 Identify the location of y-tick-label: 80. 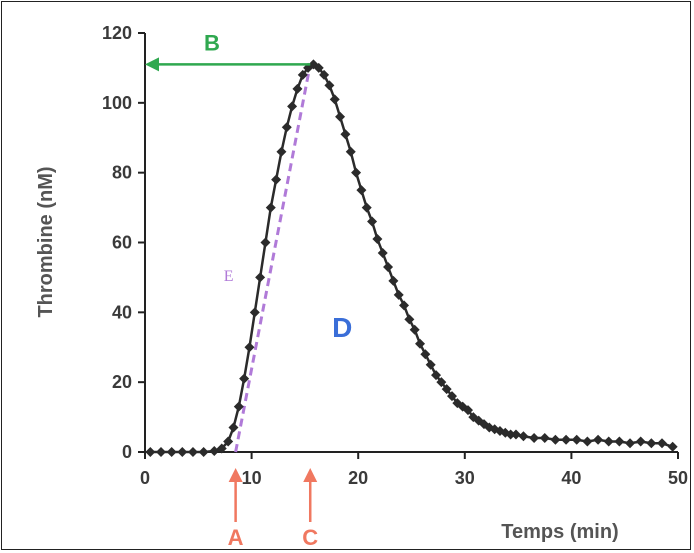
(122, 173).